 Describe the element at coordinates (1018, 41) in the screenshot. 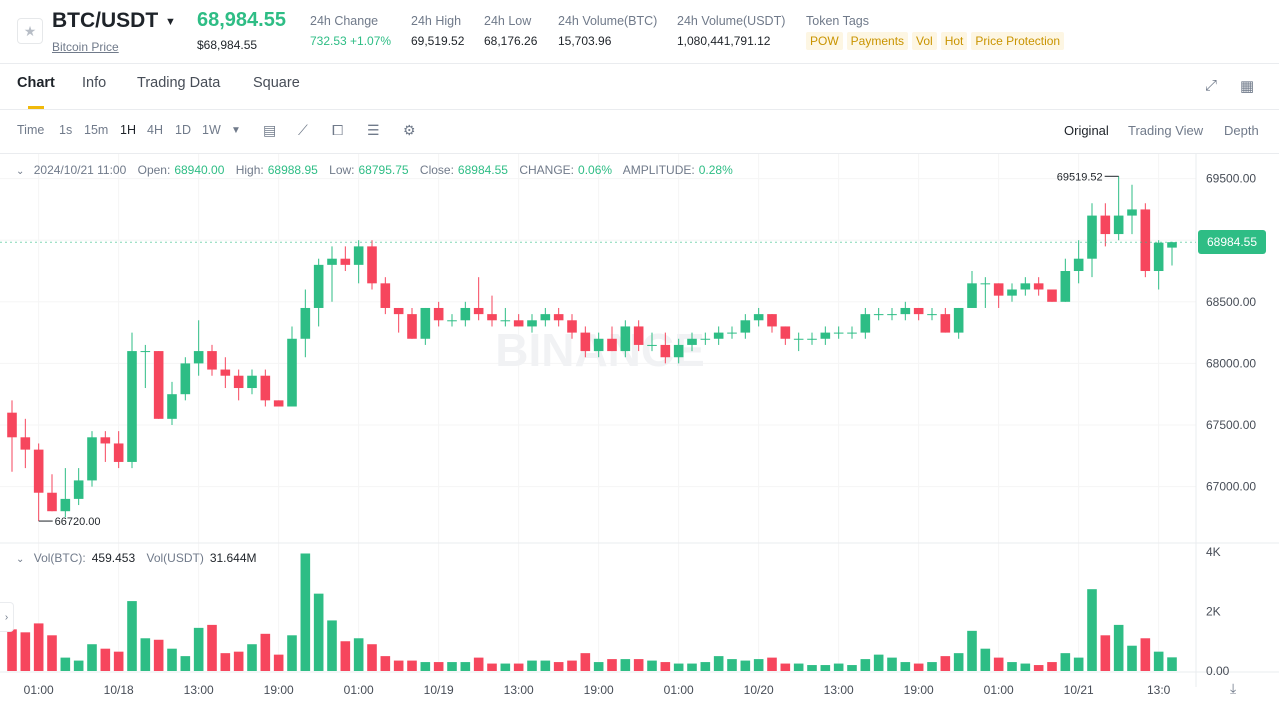

I see `token-tag: Price Protection` at that location.